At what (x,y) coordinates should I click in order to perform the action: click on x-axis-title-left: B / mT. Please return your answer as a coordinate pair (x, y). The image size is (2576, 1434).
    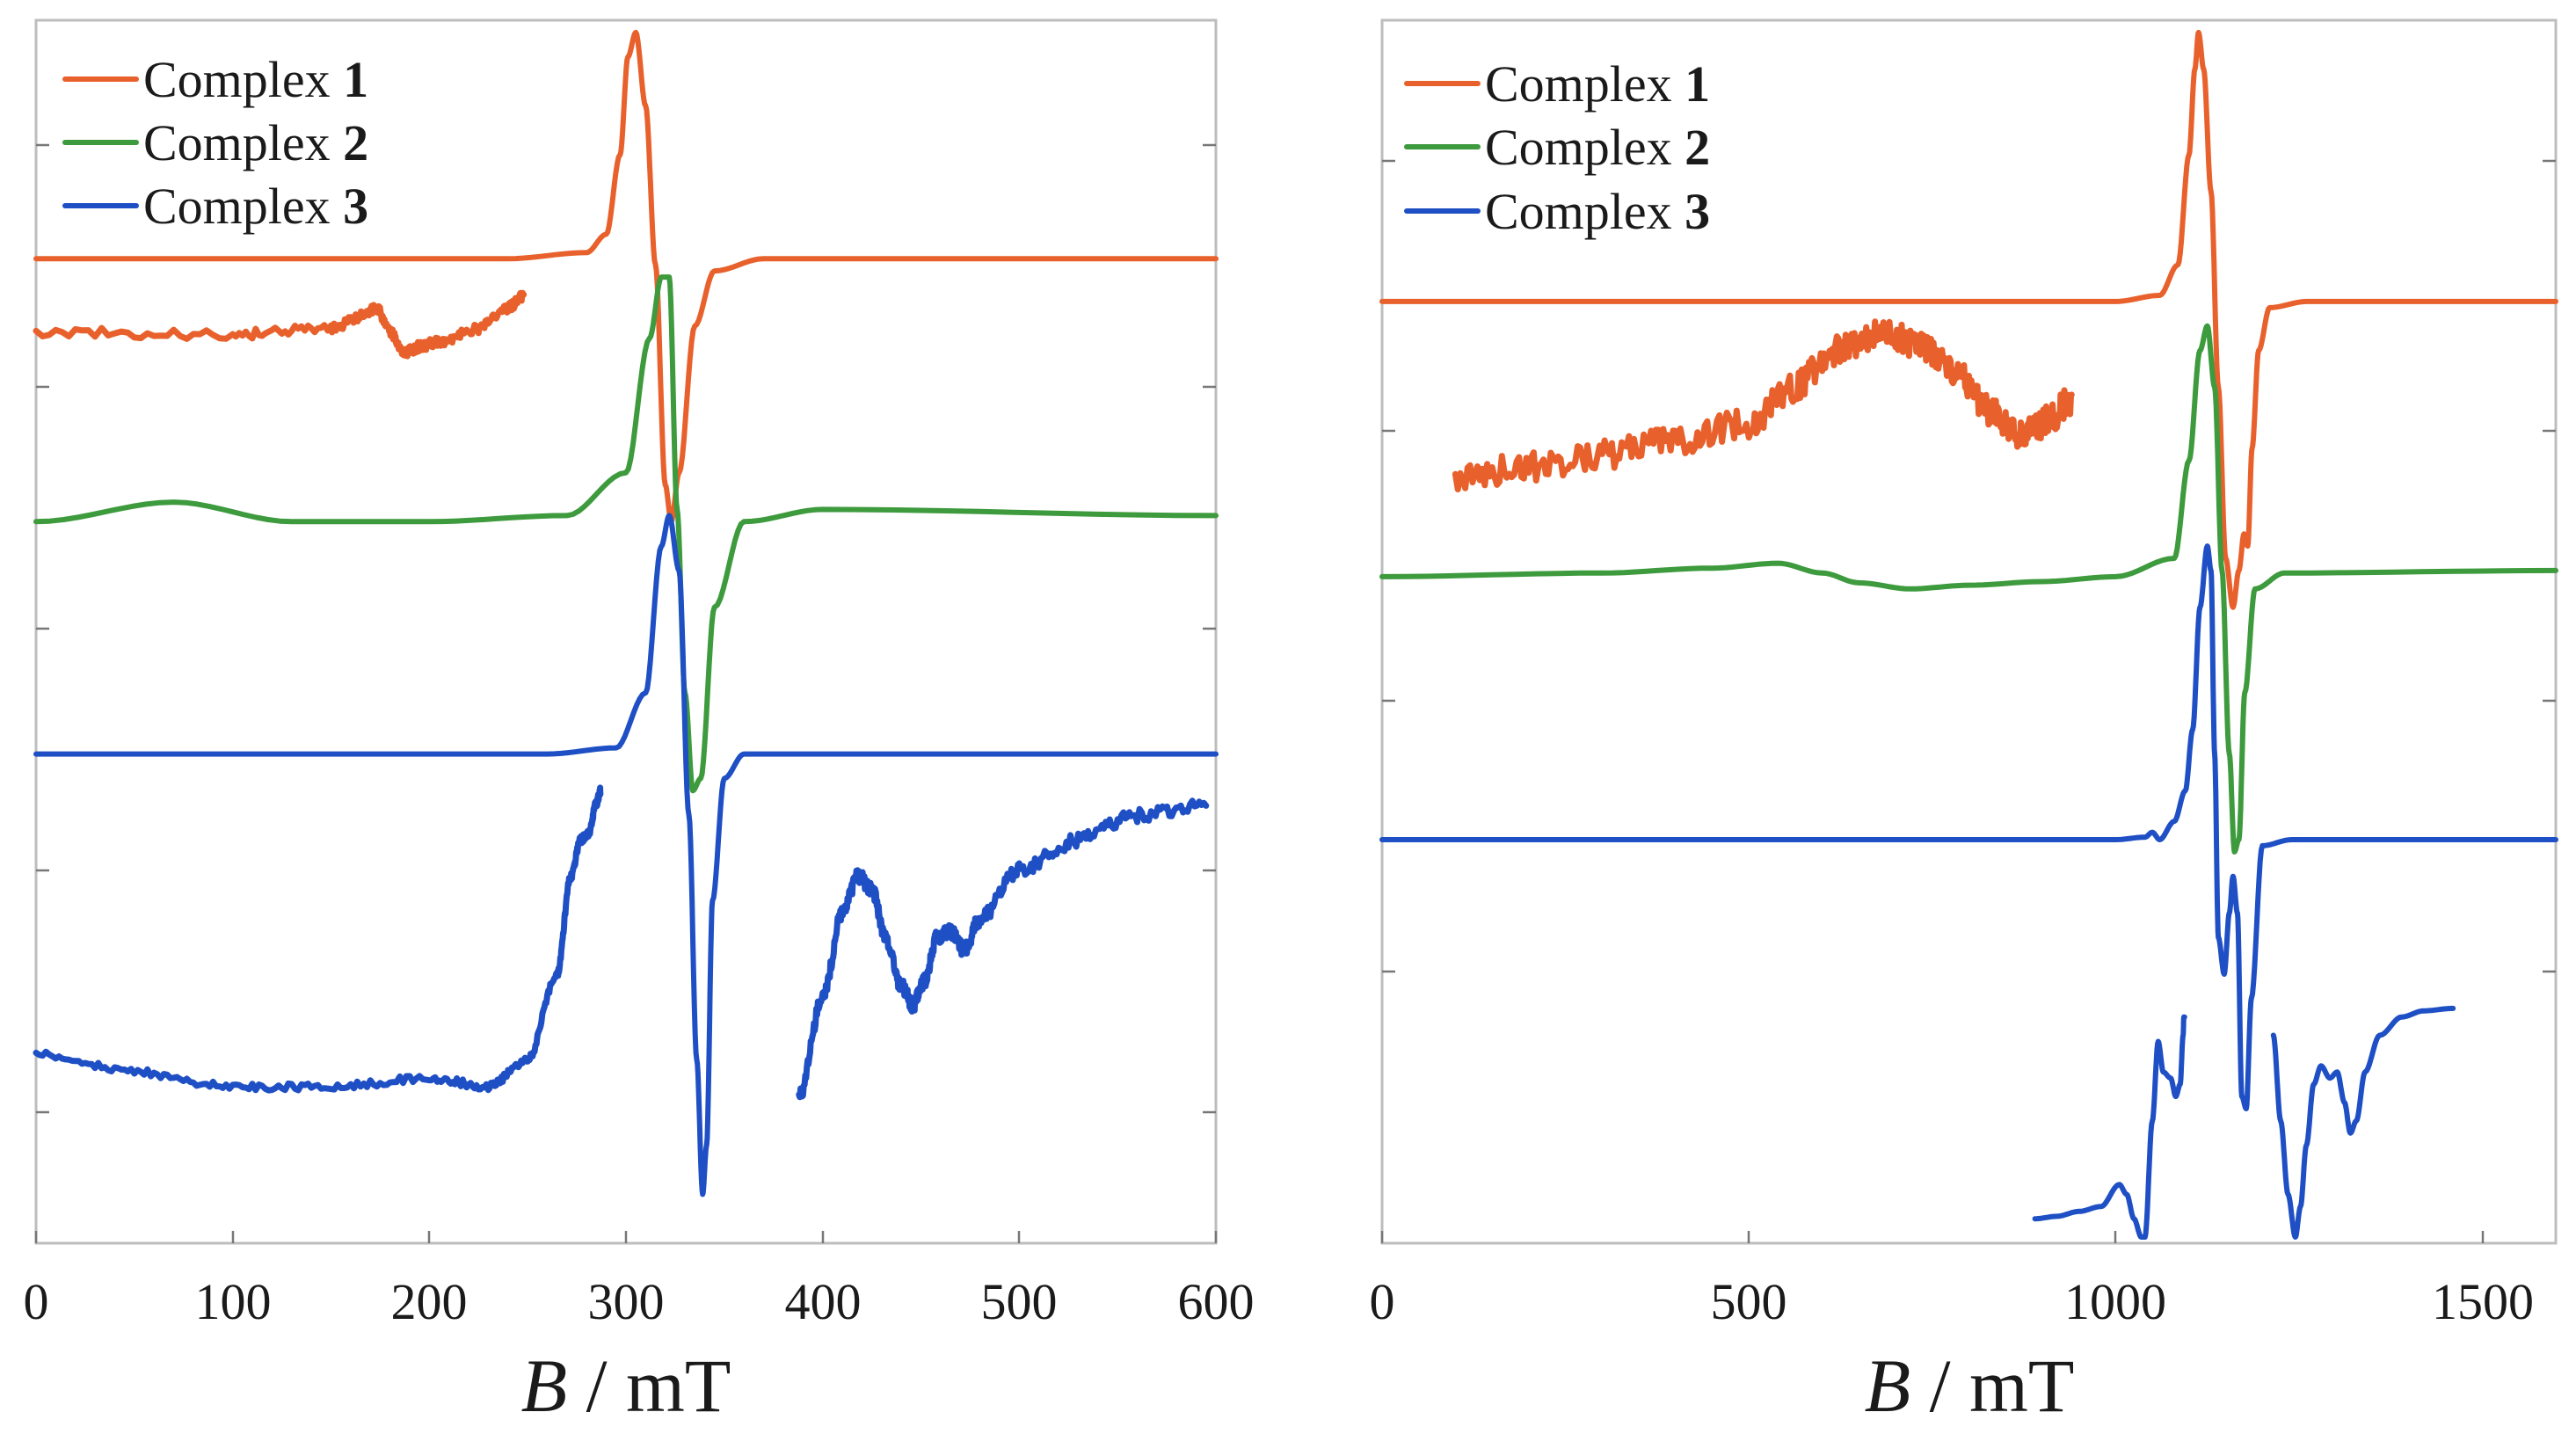
    Looking at the image, I should click on (626, 1385).